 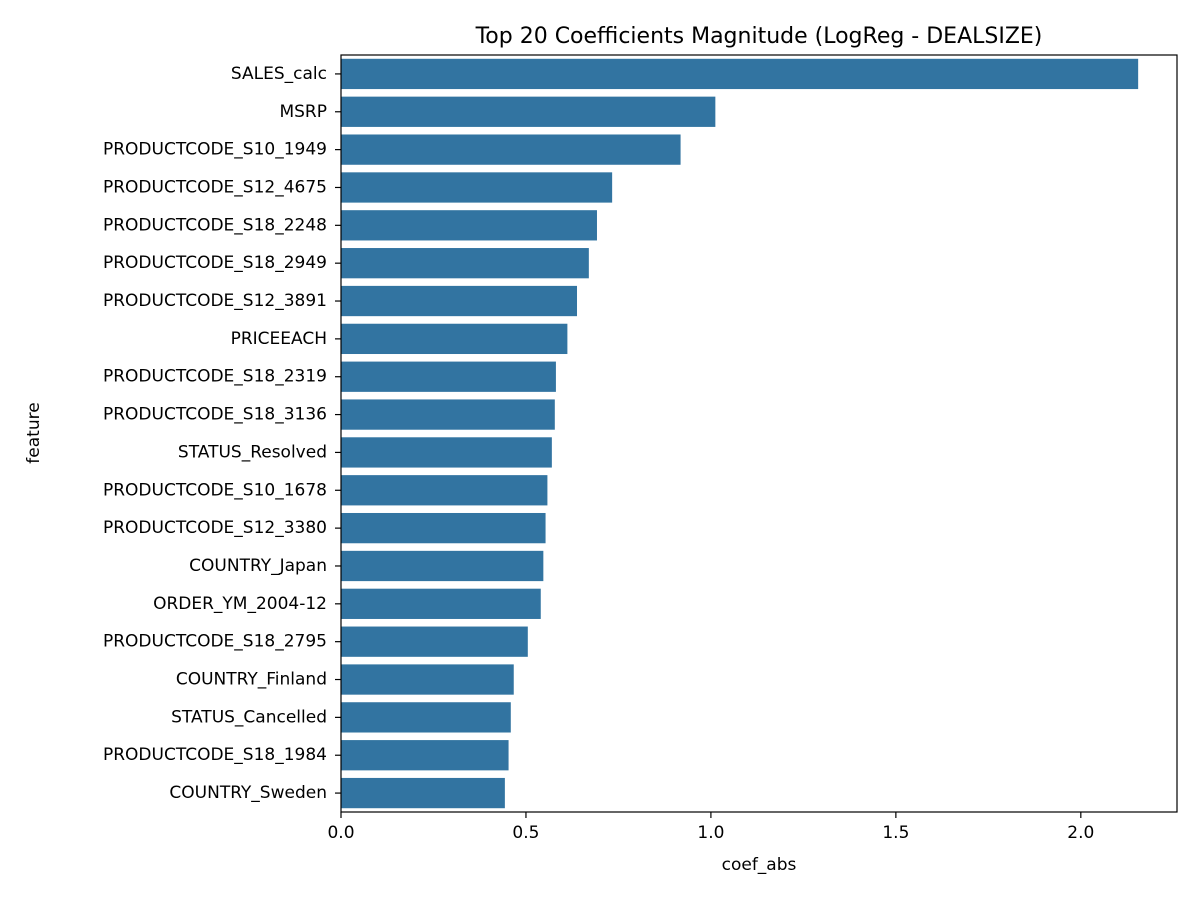 What do you see at coordinates (215, 377) in the screenshot?
I see `y-tick-label: PRODUCTCODE_S18_2319` at bounding box center [215, 377].